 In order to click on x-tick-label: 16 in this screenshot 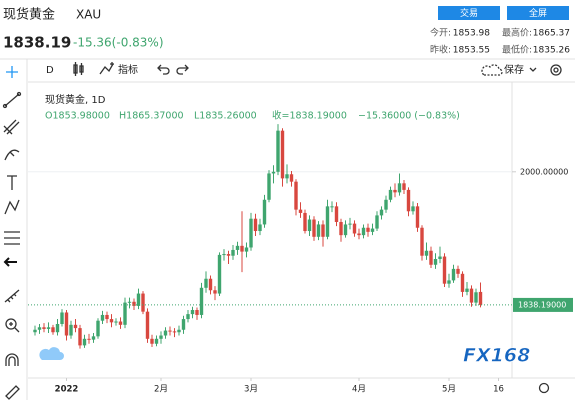, I will do `click(498, 390)`.